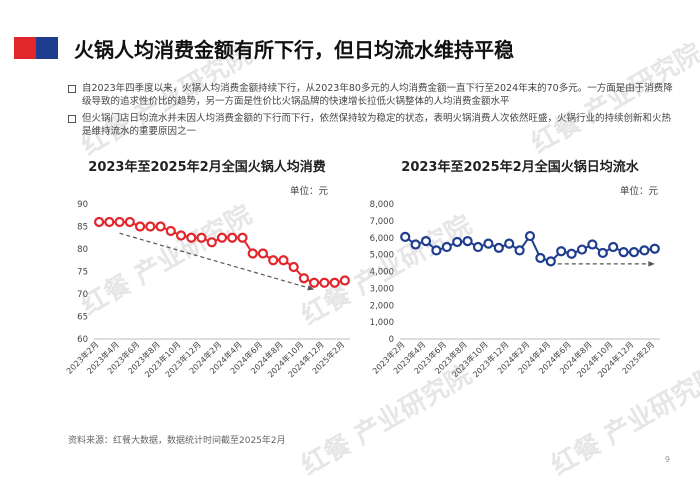 This screenshot has height=482, width=700. What do you see at coordinates (667, 459) in the screenshot?
I see `page-number: 9` at bounding box center [667, 459].